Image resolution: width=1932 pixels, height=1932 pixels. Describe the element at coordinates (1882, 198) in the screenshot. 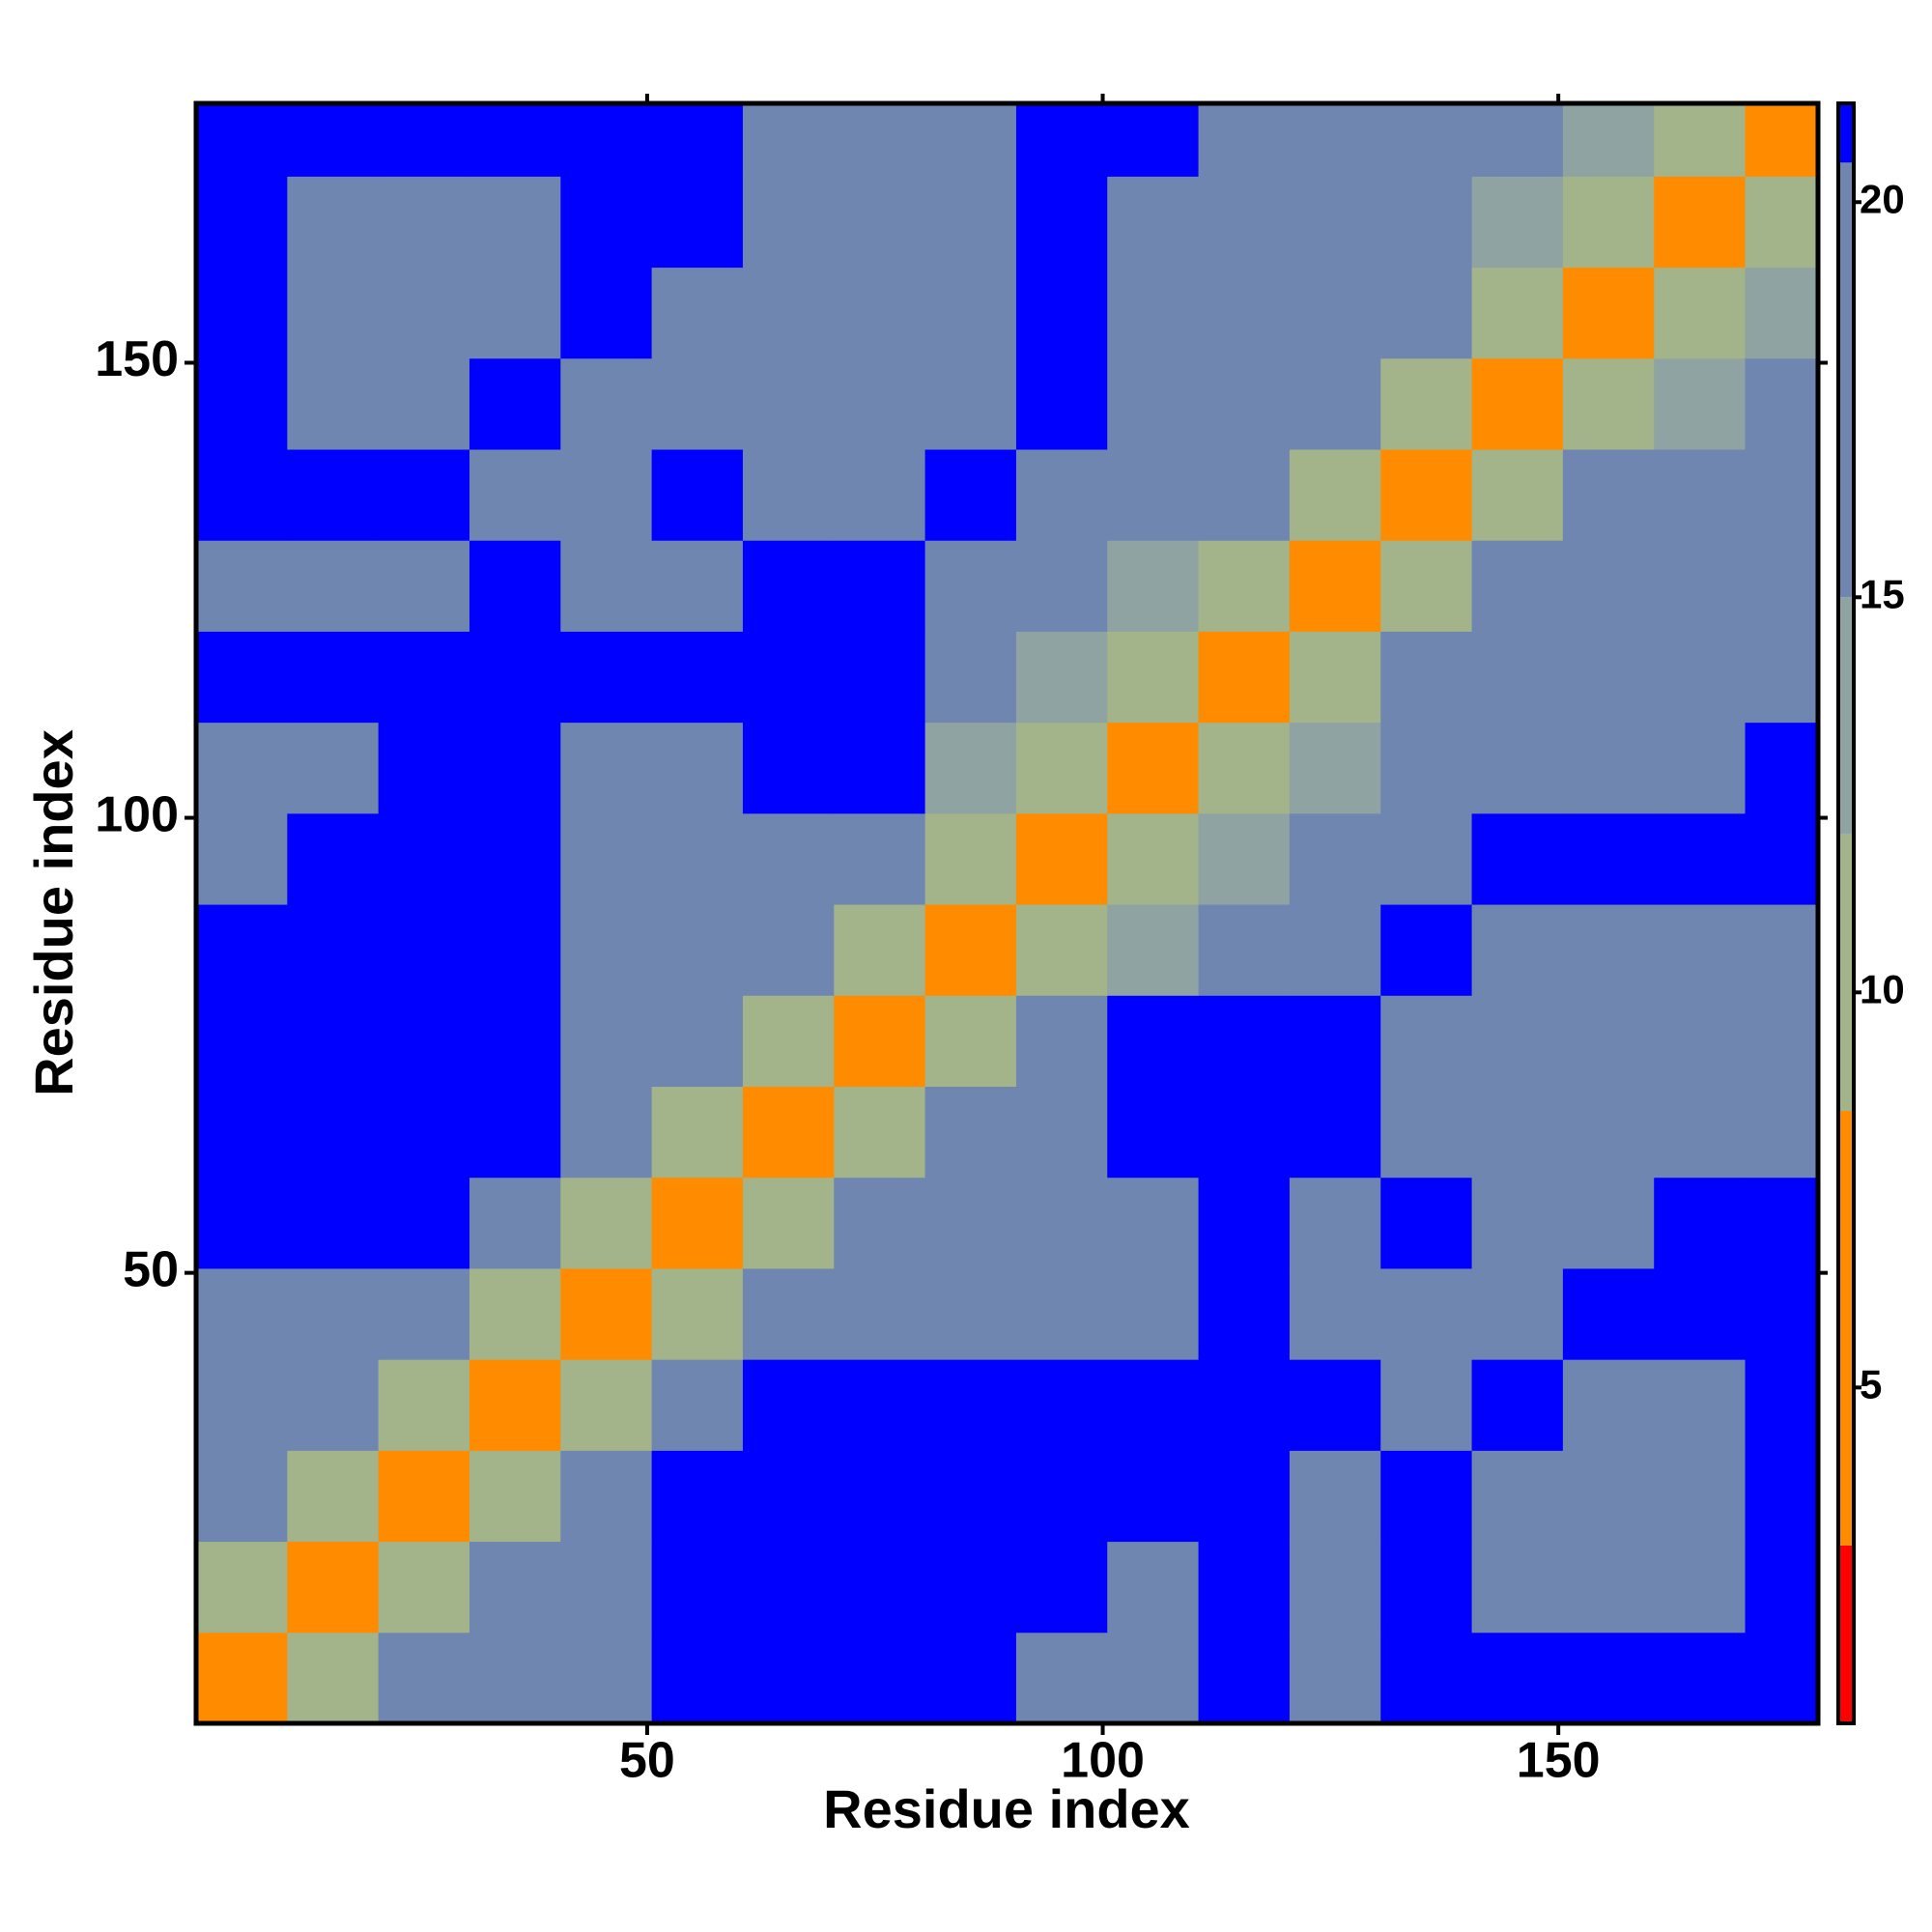

I see `colorbar-tick-label: 20` at that location.